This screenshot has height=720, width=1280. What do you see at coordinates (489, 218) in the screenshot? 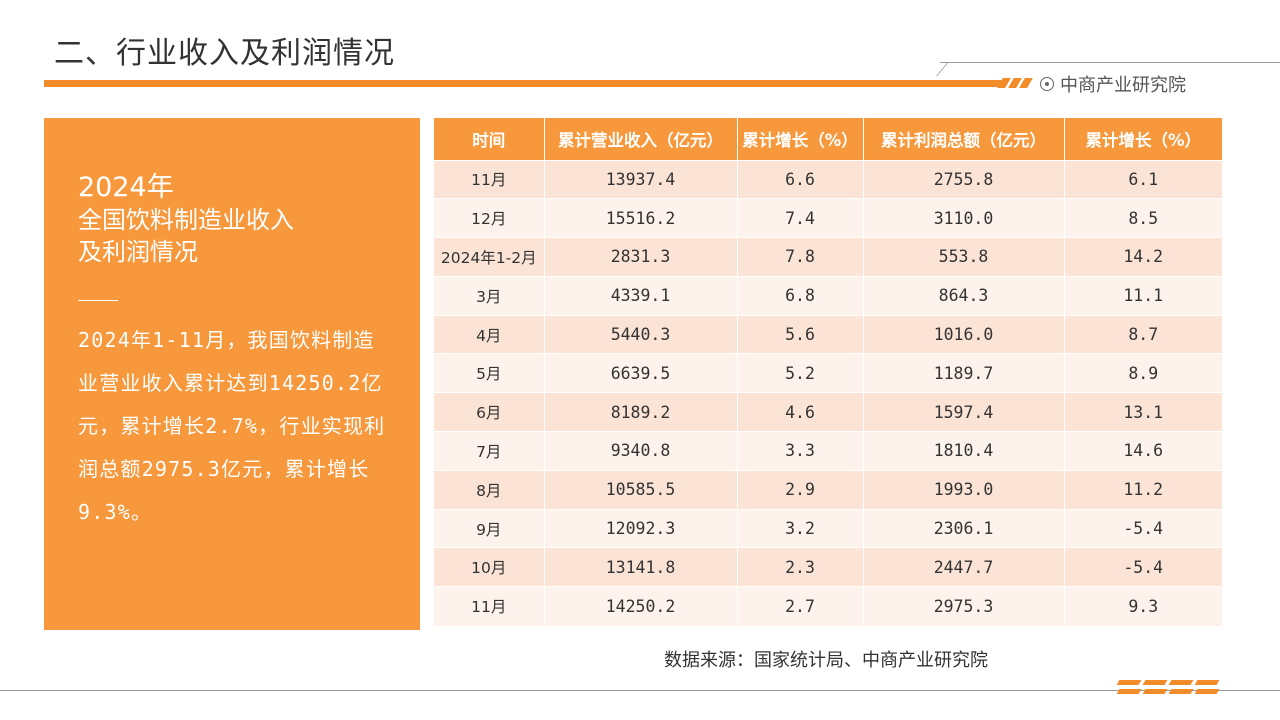
I see `table-cell: 12月` at bounding box center [489, 218].